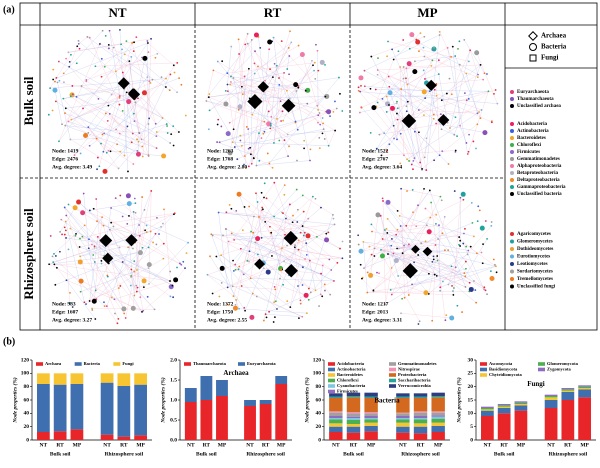 This screenshot has height=468, width=600. I want to click on legend-text: Bacteria, so click(92, 363).